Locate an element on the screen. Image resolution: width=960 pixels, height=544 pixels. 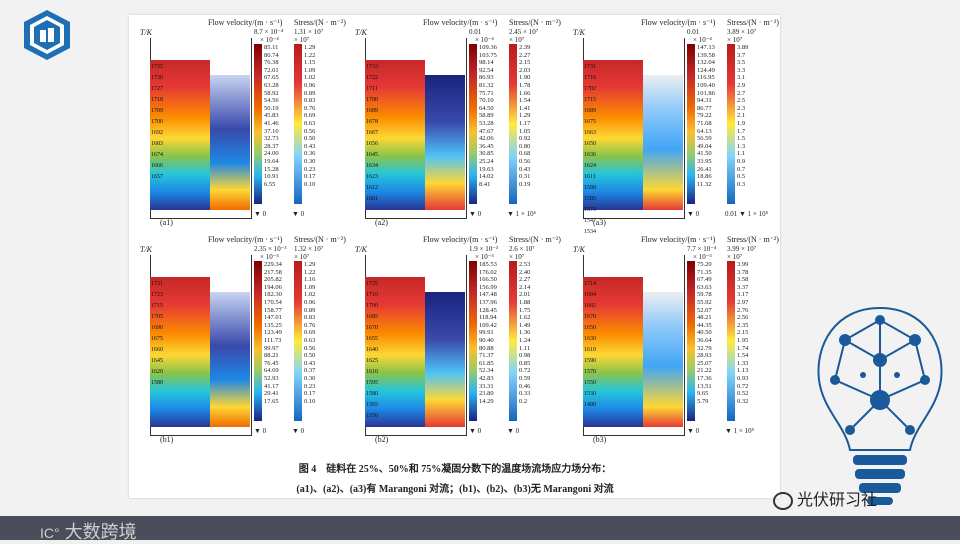
velocity-tick: 44.35 is located at coordinates (704, 325).